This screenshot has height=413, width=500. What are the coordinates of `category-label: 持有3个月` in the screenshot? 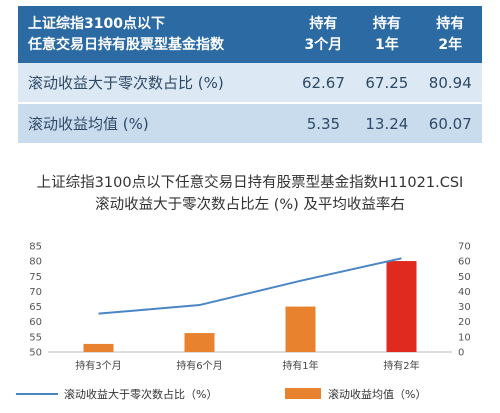 It's located at (98, 365).